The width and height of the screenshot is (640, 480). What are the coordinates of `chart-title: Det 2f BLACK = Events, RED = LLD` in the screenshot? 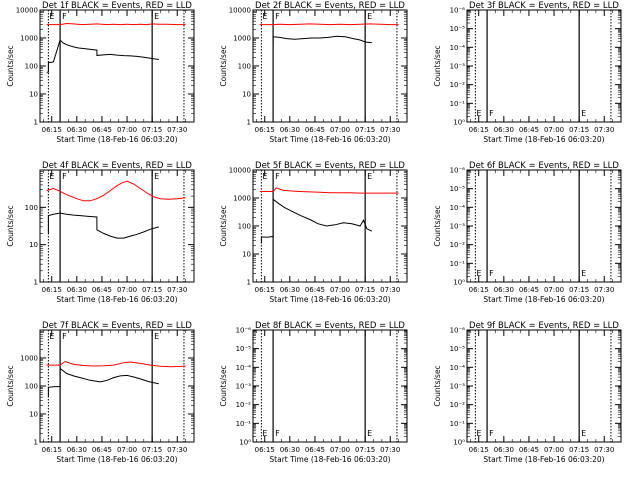 It's located at (330, 6).